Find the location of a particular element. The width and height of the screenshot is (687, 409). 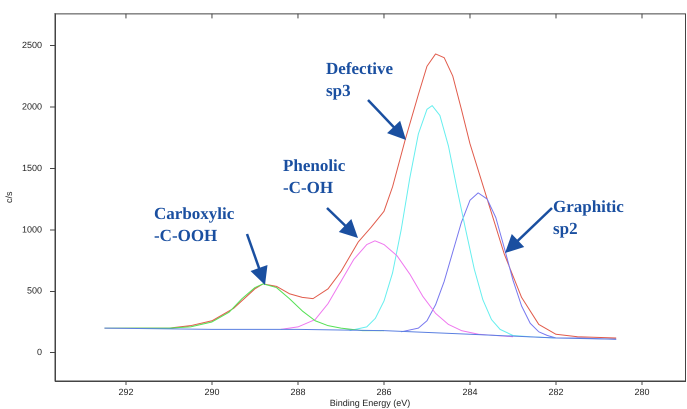

x-tick-label: 284 is located at coordinates (470, 391).